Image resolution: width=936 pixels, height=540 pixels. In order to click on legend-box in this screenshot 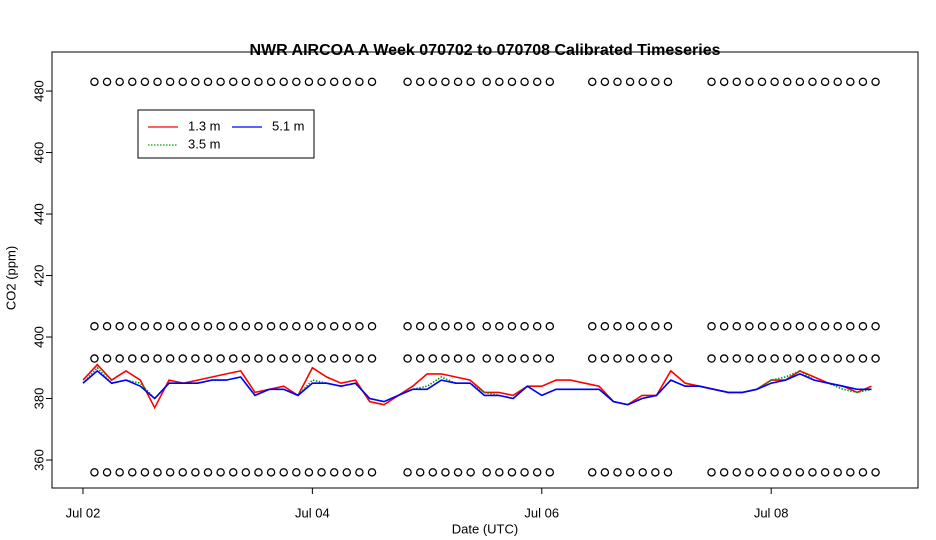, I will do `click(226, 134)`.